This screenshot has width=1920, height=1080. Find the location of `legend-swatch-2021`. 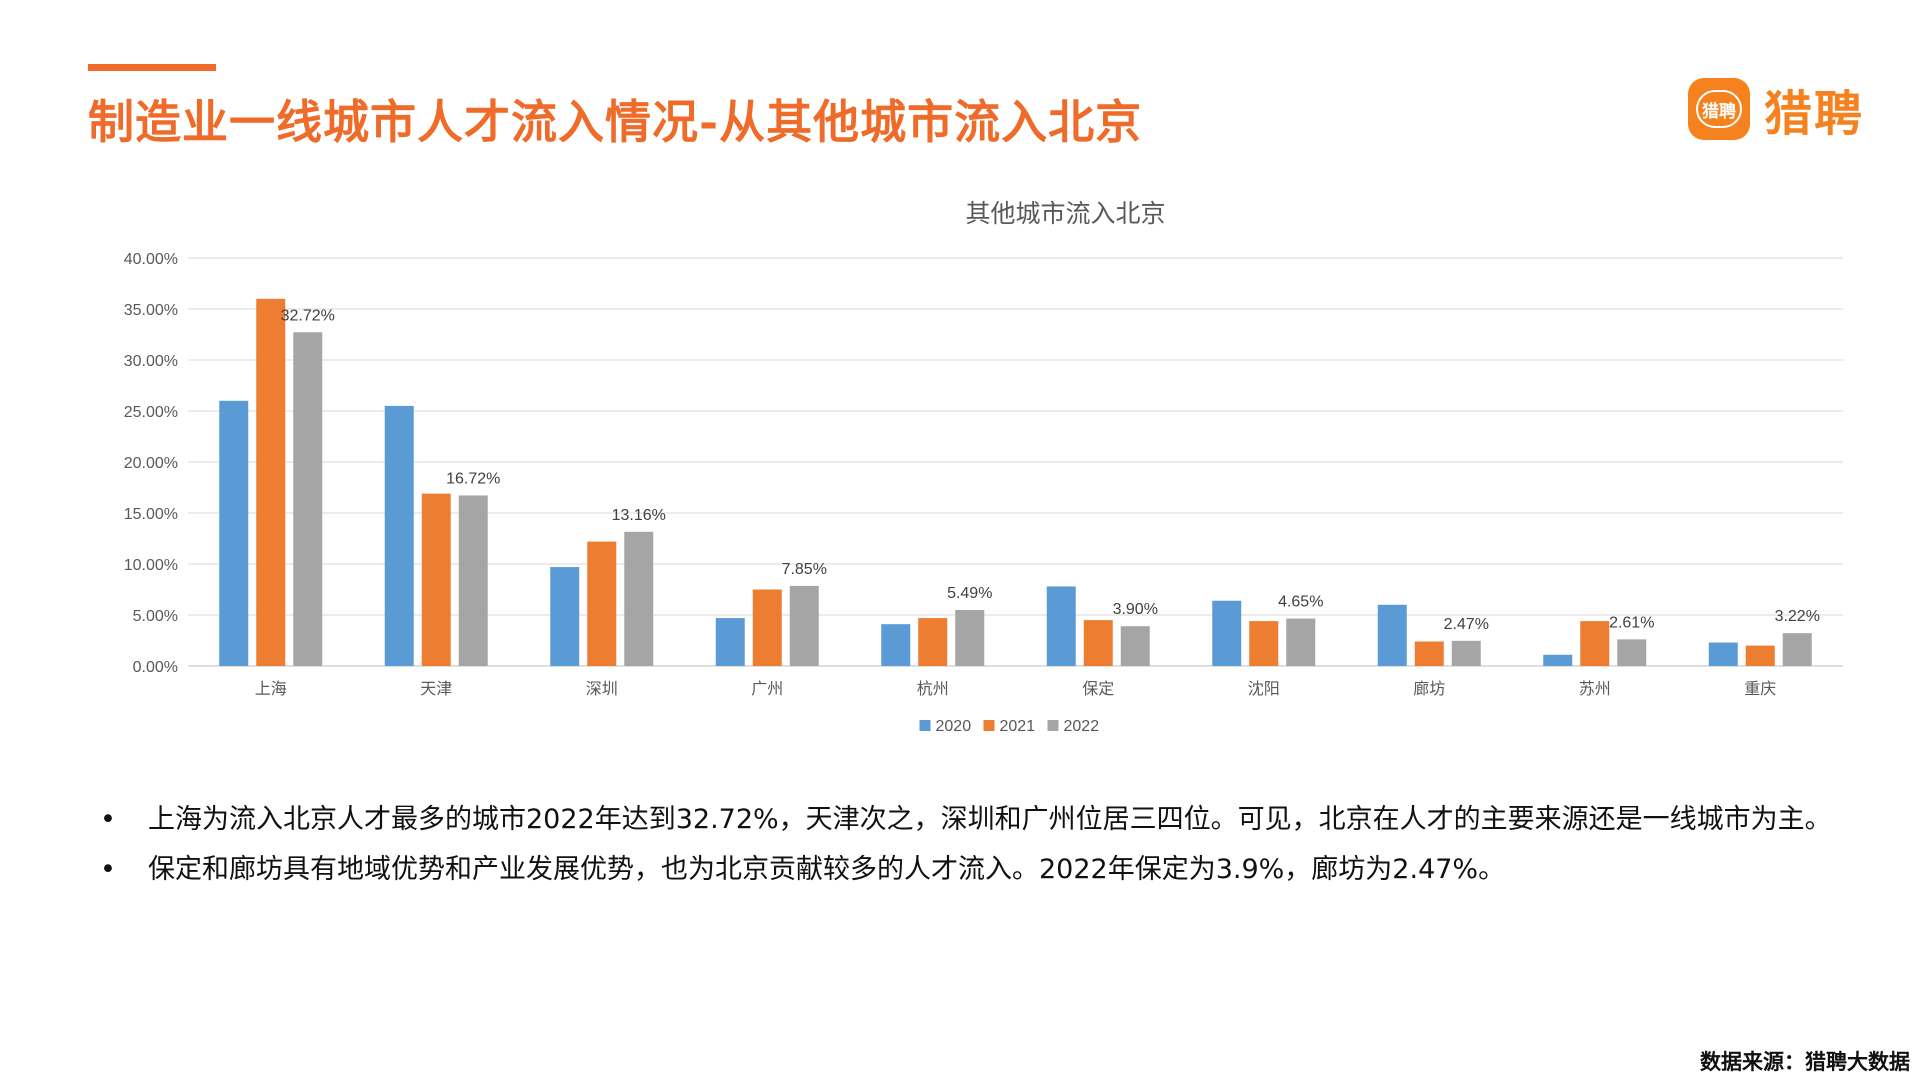

legend-swatch-2021 is located at coordinates (989, 725).